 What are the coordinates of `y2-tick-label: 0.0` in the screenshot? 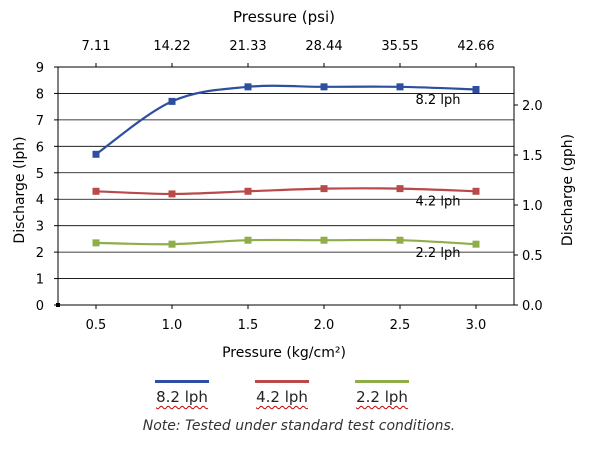 It's located at (532, 306).